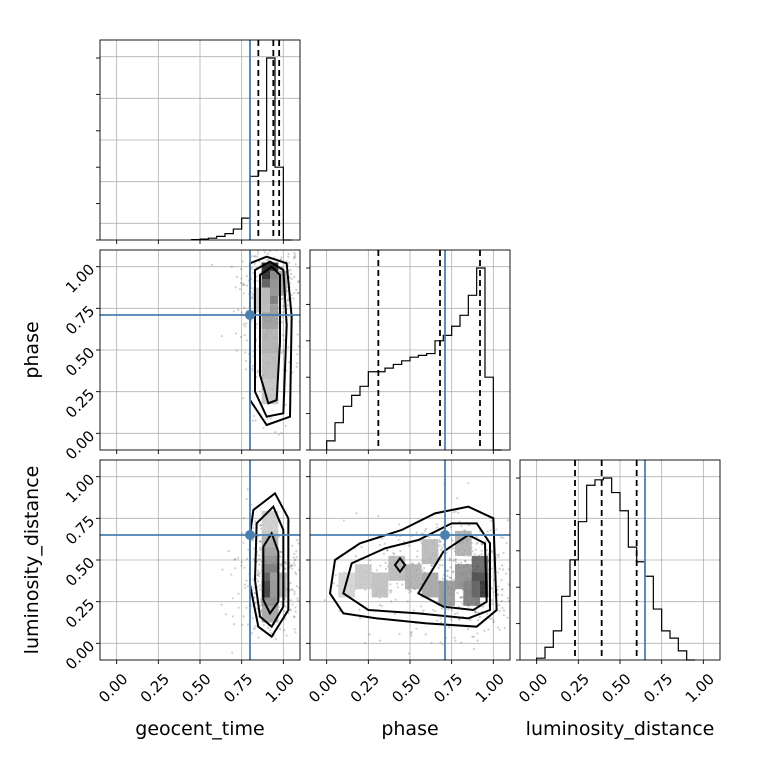 Image resolution: width=760 pixels, height=760 pixels. What do you see at coordinates (575, 688) in the screenshot?
I see `x-tick-label-hist-luminosity-distance-1: 0.25` at bounding box center [575, 688].